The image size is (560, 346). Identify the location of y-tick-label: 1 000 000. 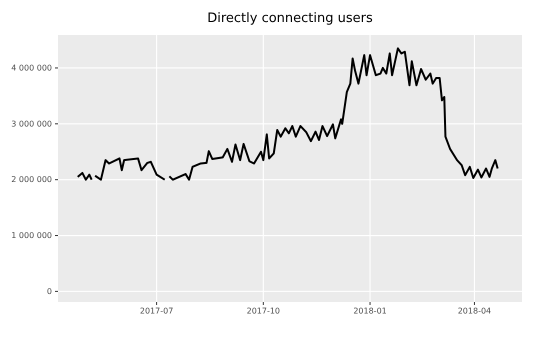
(31, 235).